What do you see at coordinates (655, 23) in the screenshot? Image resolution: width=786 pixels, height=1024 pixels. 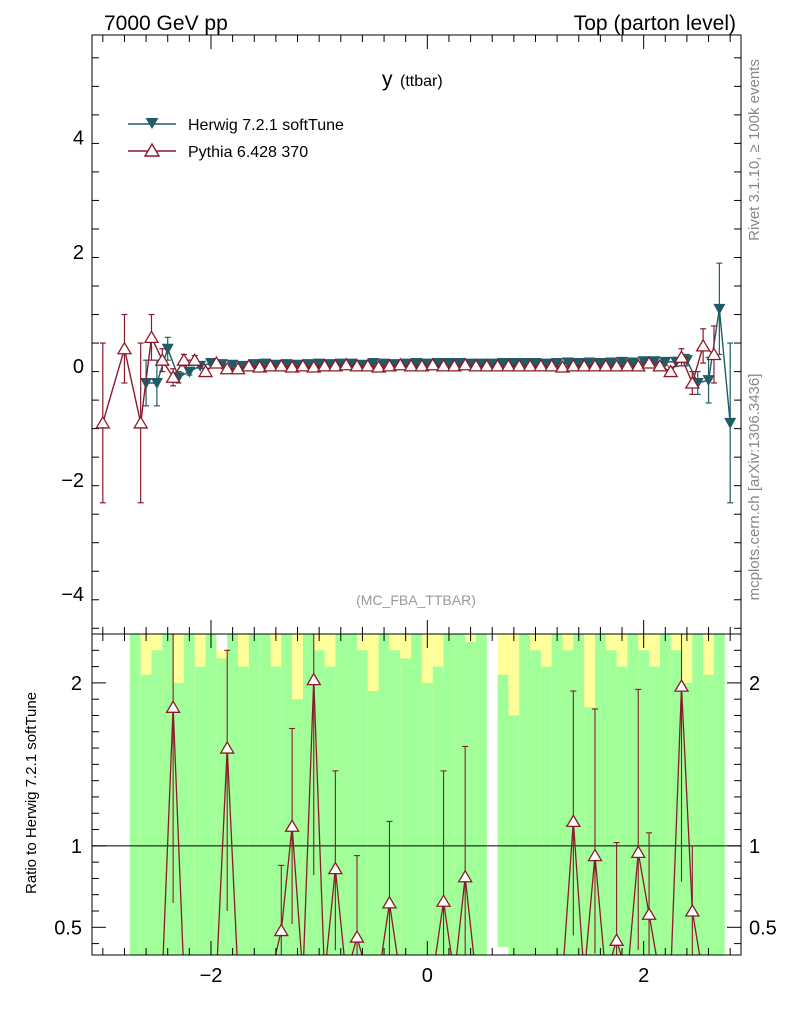 I see `header-right-label: Top (parton level)` at bounding box center [655, 23].